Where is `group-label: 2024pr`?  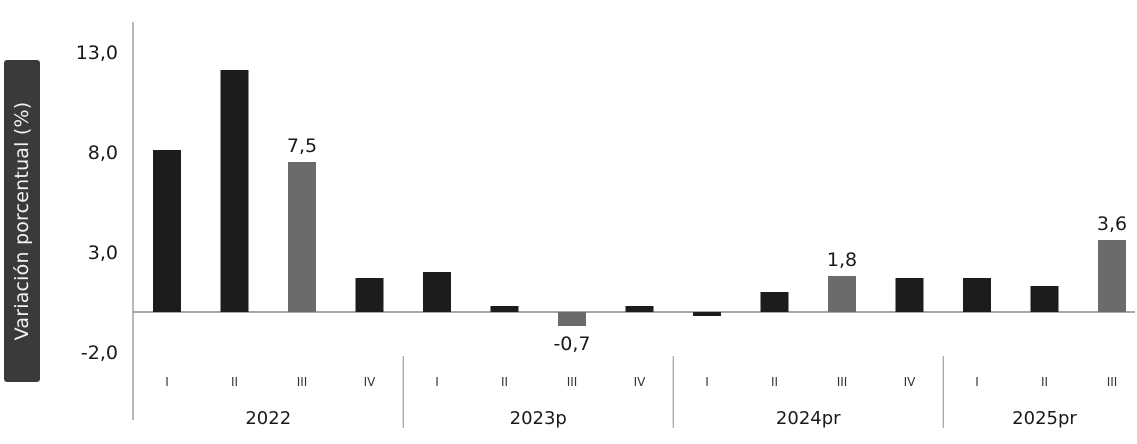
group-label: 2024pr is located at coordinates (808, 418).